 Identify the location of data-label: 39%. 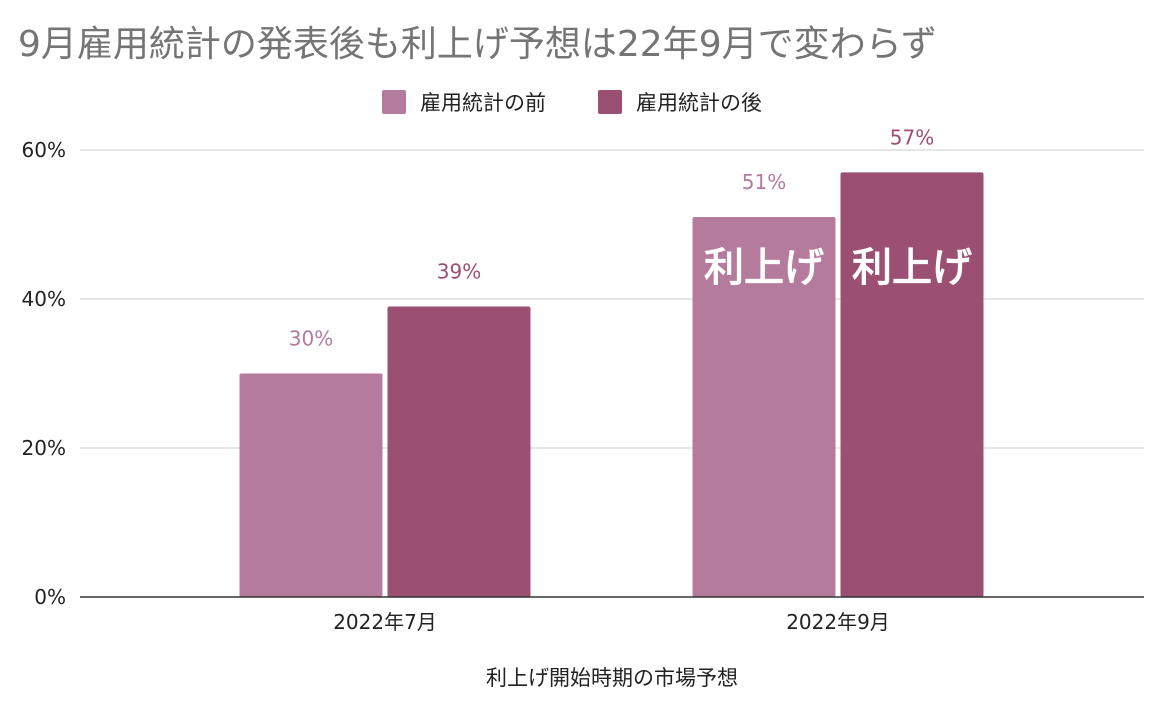
(459, 271).